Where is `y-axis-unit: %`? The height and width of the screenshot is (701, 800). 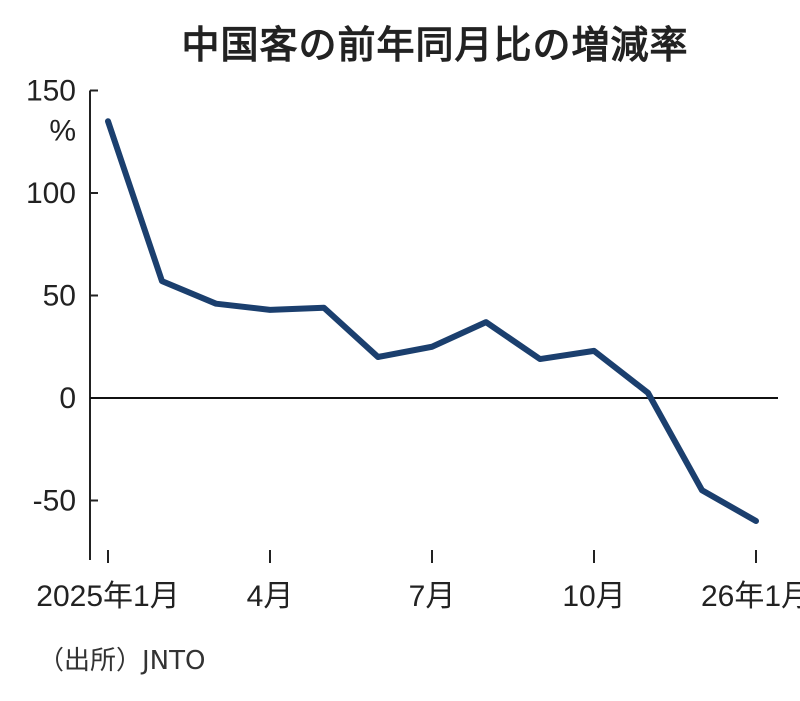 y-axis-unit: % is located at coordinates (62, 131).